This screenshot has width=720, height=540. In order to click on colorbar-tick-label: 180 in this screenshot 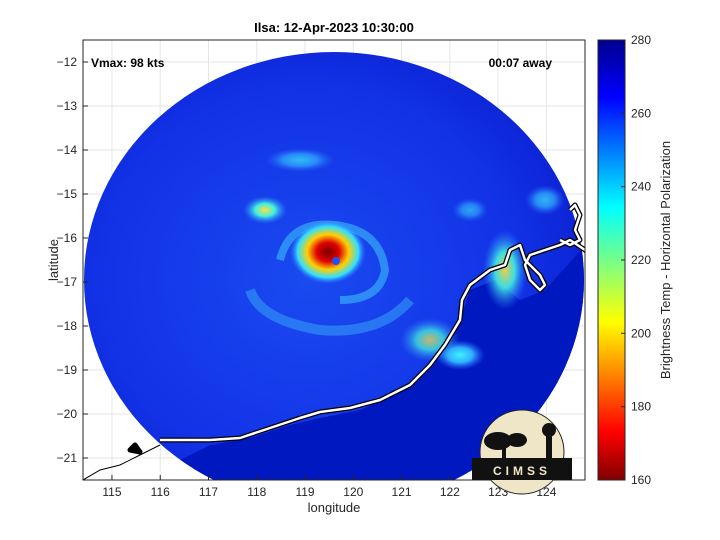, I will do `click(641, 407)`.